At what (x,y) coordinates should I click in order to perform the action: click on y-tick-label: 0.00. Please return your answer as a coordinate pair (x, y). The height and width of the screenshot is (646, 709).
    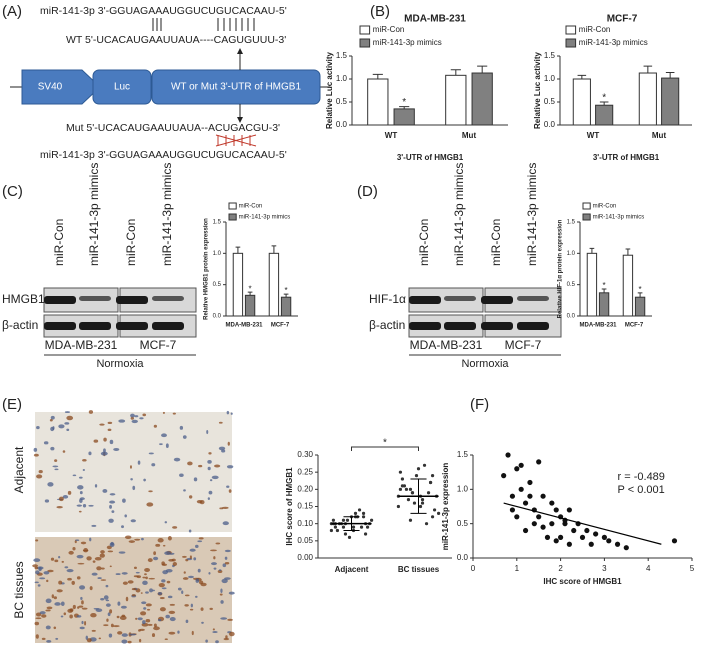
    Looking at the image, I should click on (305, 557).